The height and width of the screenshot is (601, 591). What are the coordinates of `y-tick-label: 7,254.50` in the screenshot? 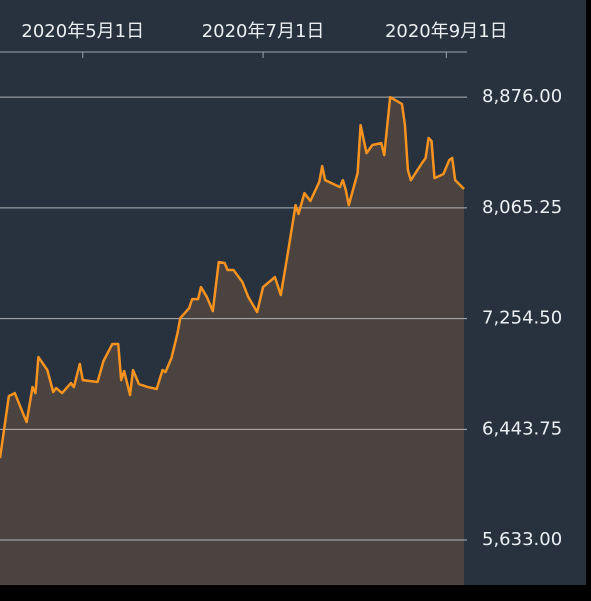 It's located at (522, 318).